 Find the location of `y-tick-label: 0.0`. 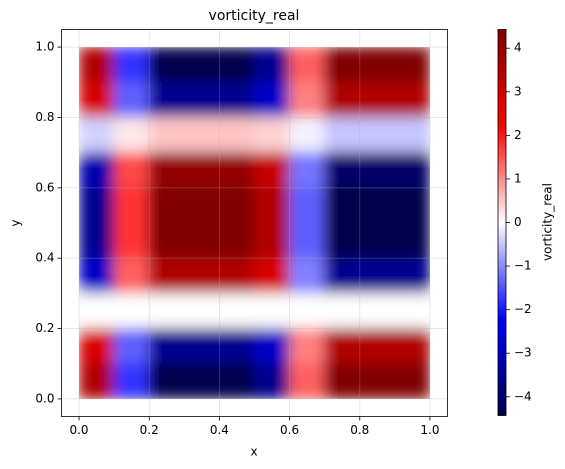

y-tick-label: 0.0 is located at coordinates (44, 398).